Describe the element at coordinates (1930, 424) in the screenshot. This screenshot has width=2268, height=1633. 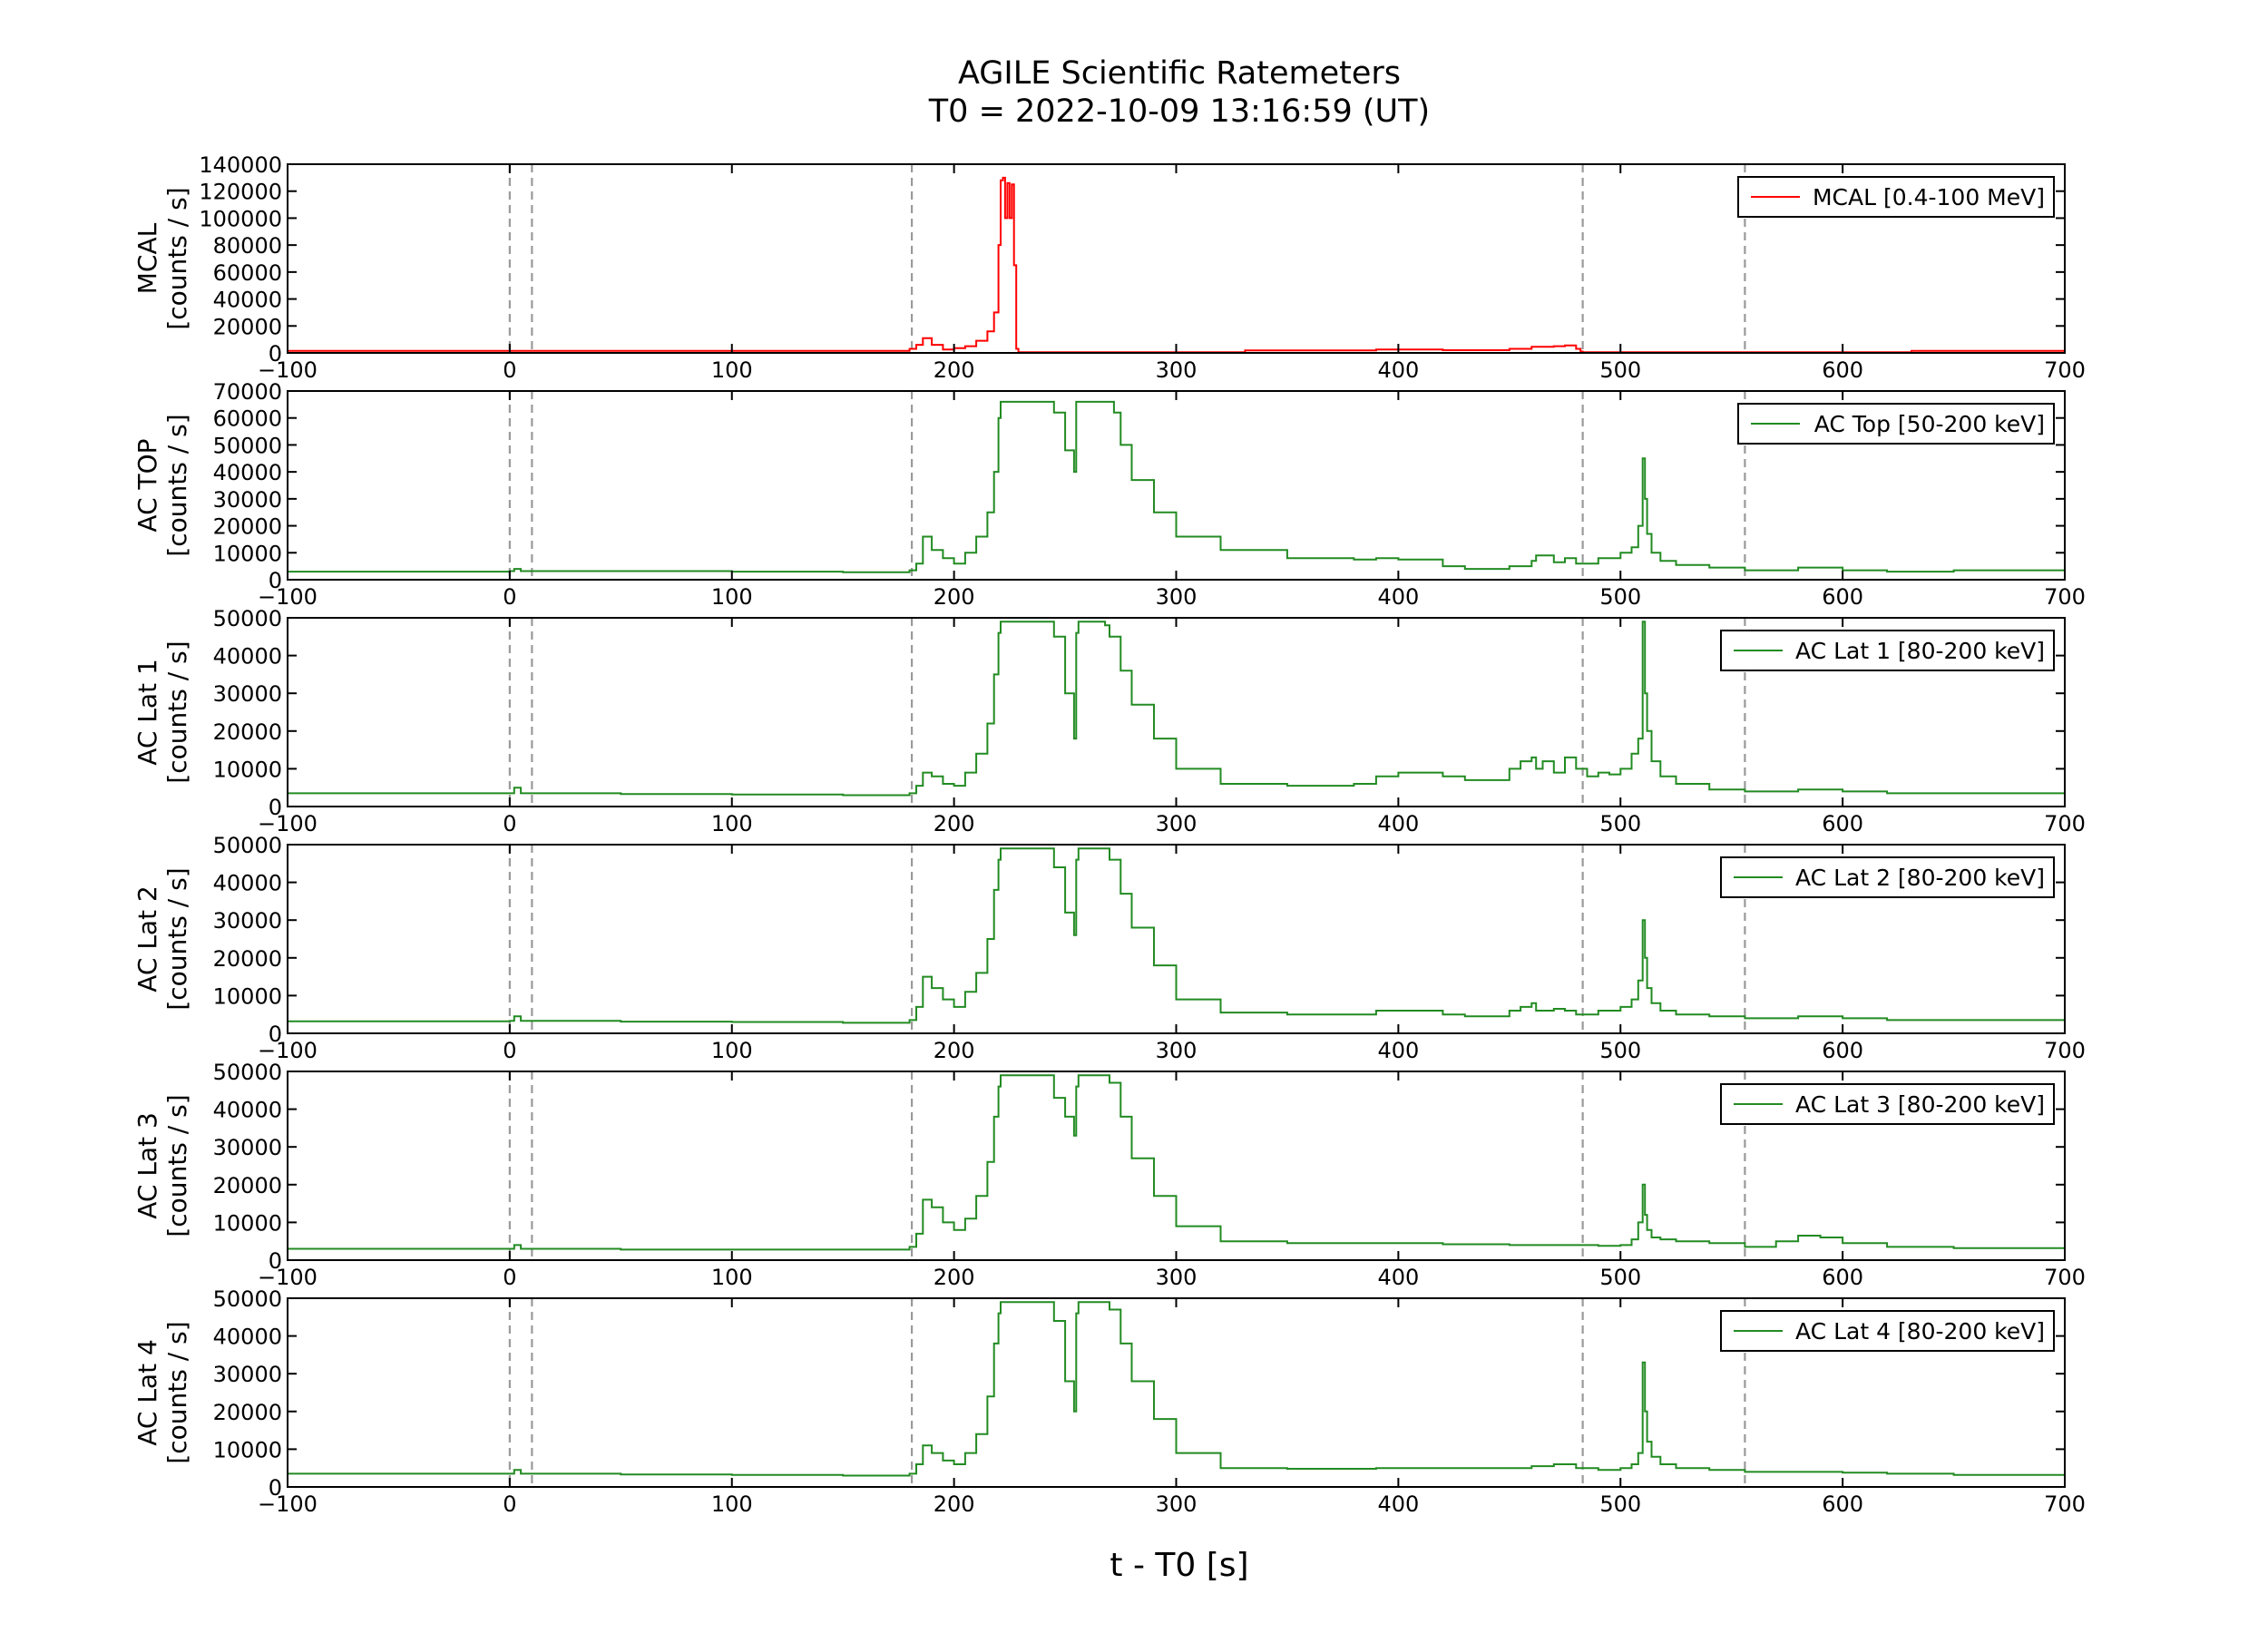
I see `legend-label: AC Top [50-200 keV]` at that location.